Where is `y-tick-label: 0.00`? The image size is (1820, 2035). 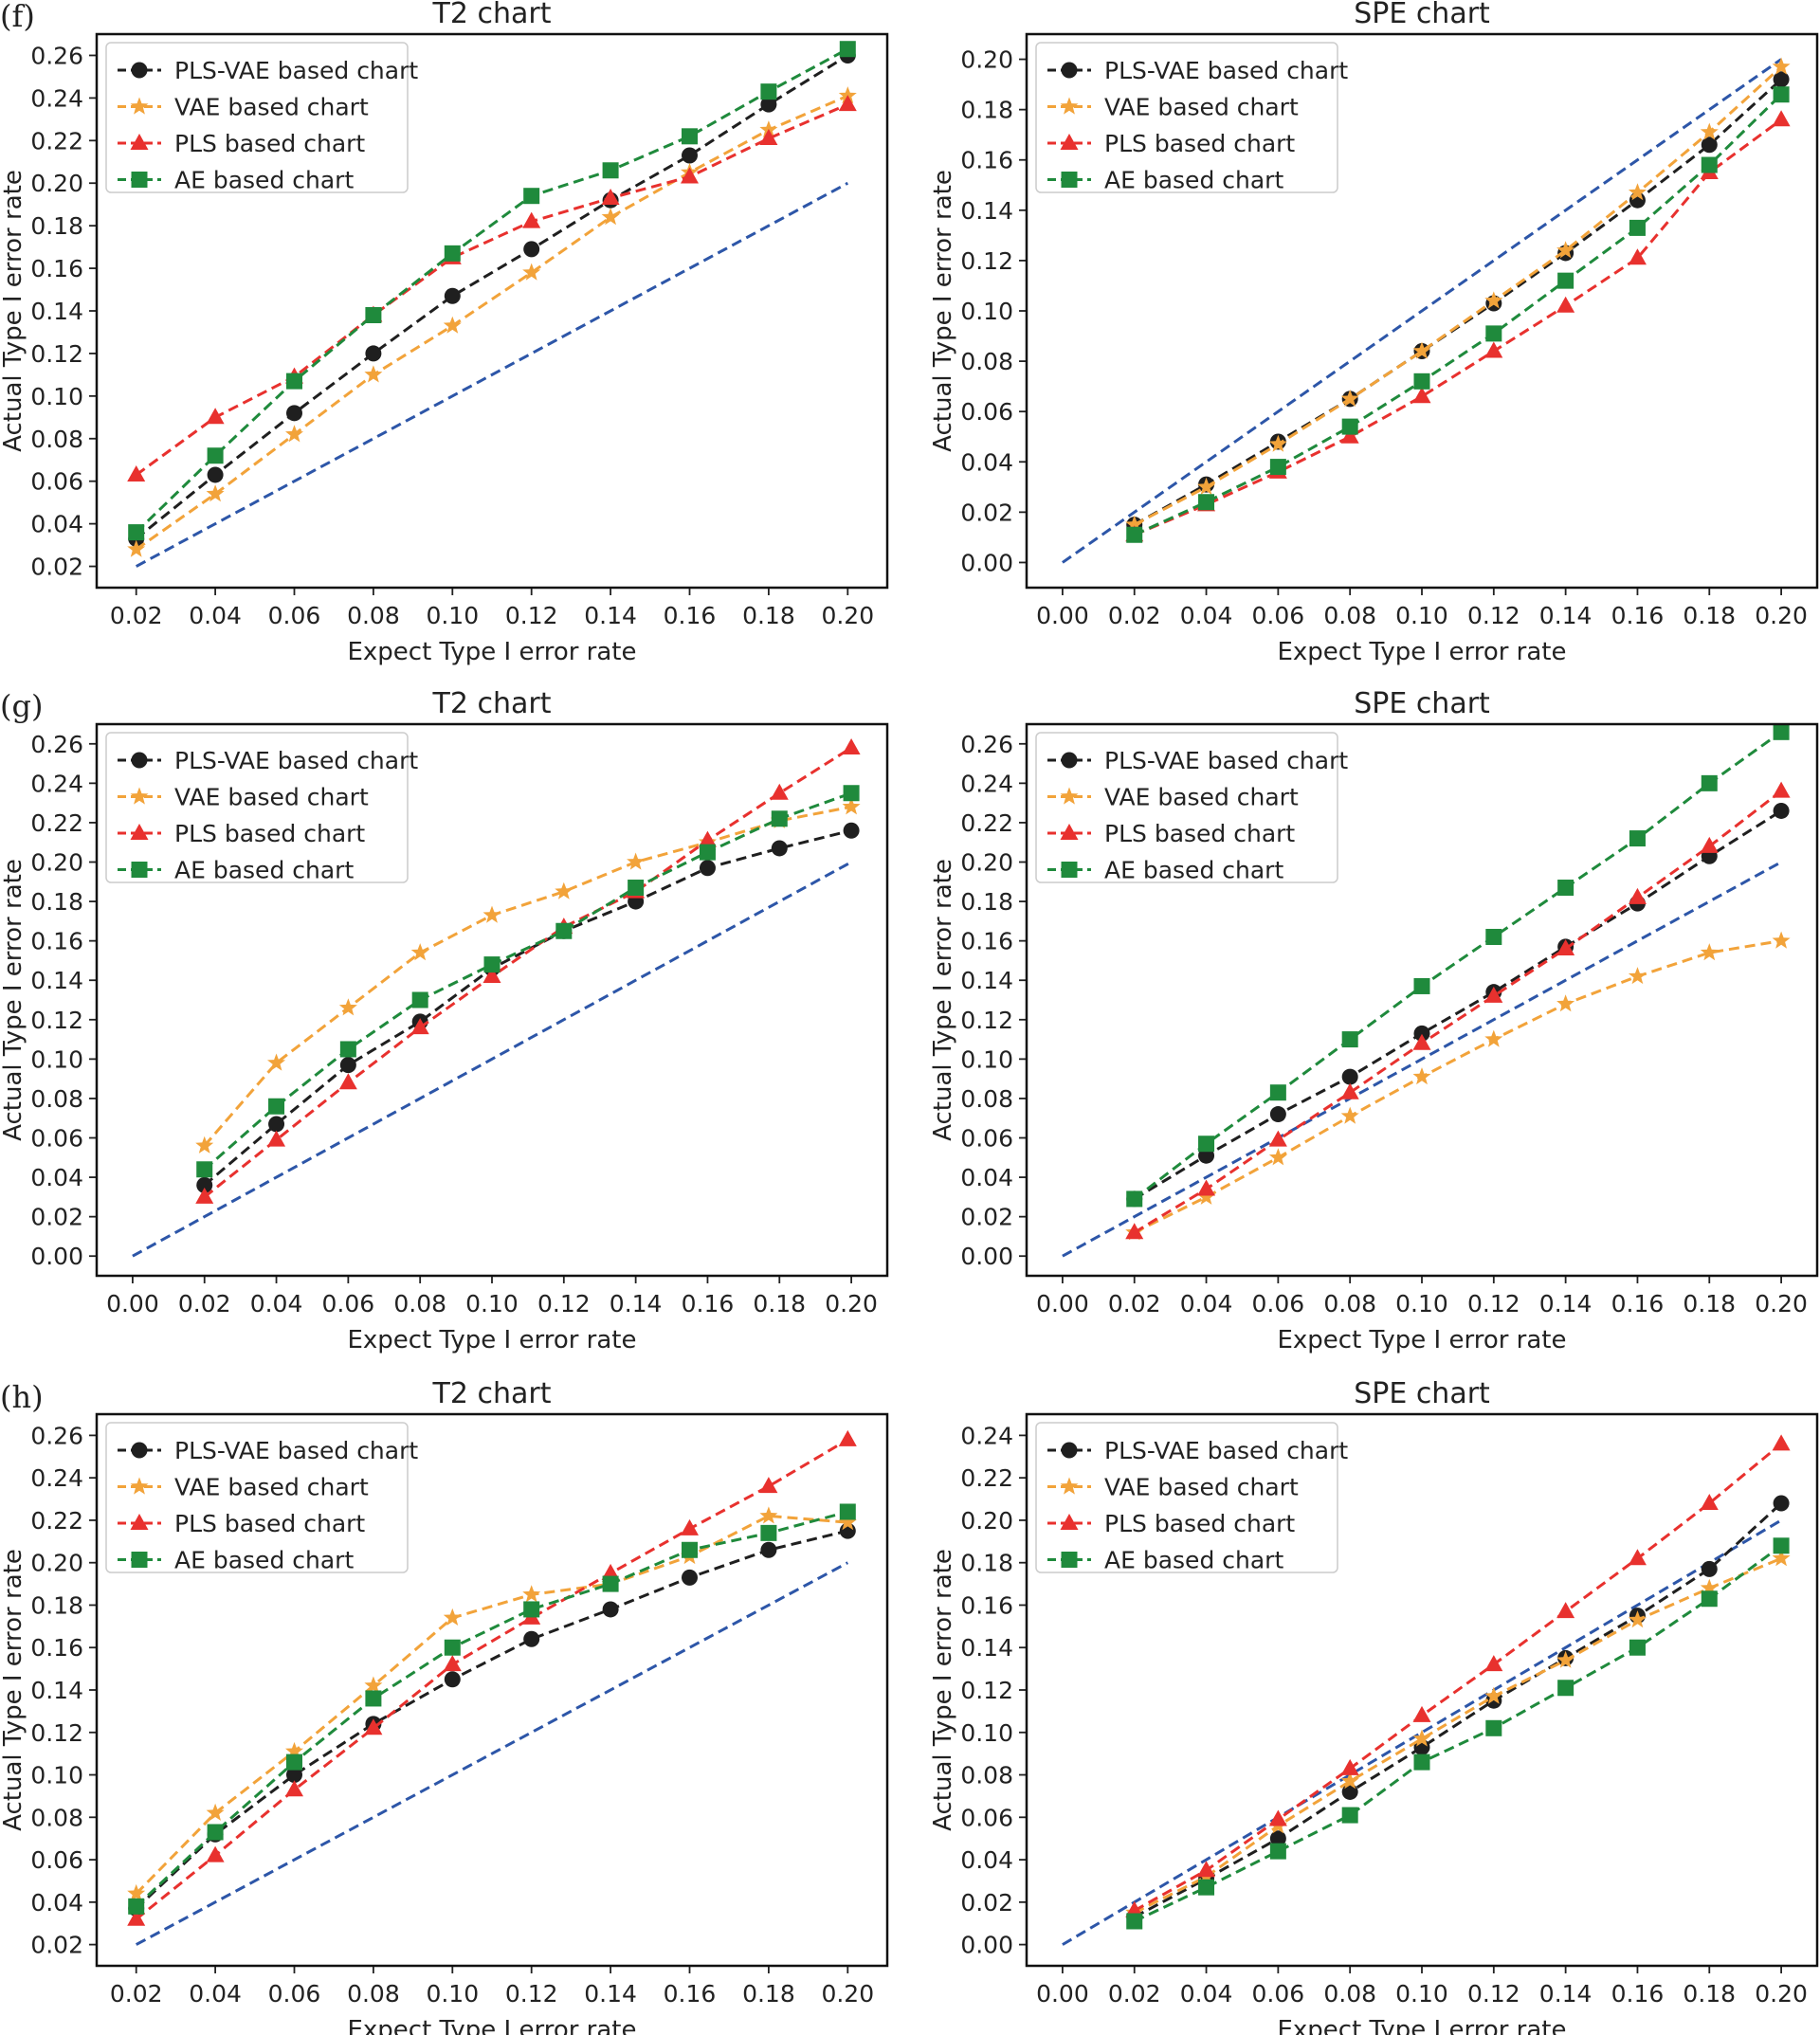 y-tick-label: 0.00 is located at coordinates (986, 1945).